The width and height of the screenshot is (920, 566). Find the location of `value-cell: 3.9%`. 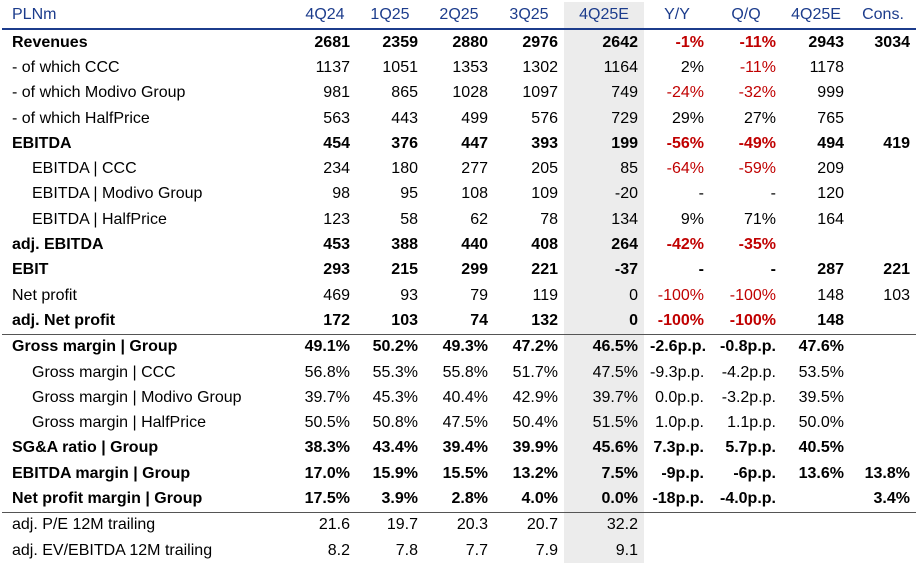

value-cell: 3.9% is located at coordinates (399, 498).